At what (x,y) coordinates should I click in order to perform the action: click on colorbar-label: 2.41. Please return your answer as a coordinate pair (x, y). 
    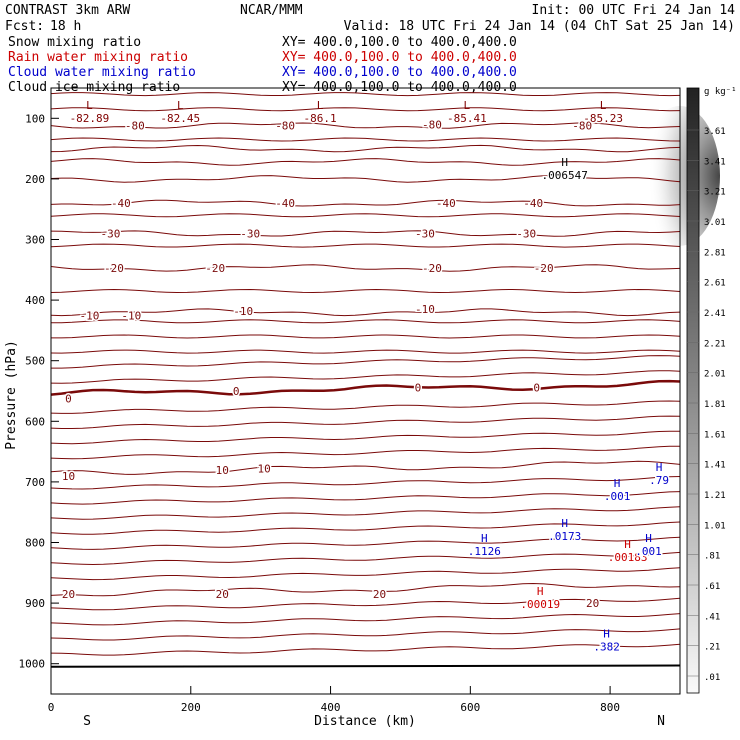
    Looking at the image, I should click on (715, 314).